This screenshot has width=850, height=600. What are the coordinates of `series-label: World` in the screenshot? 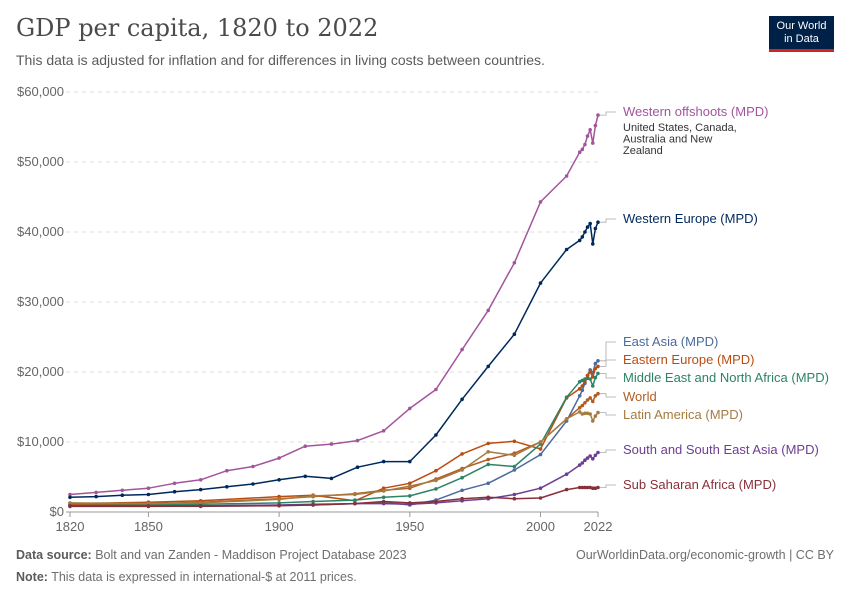 It's located at (640, 396).